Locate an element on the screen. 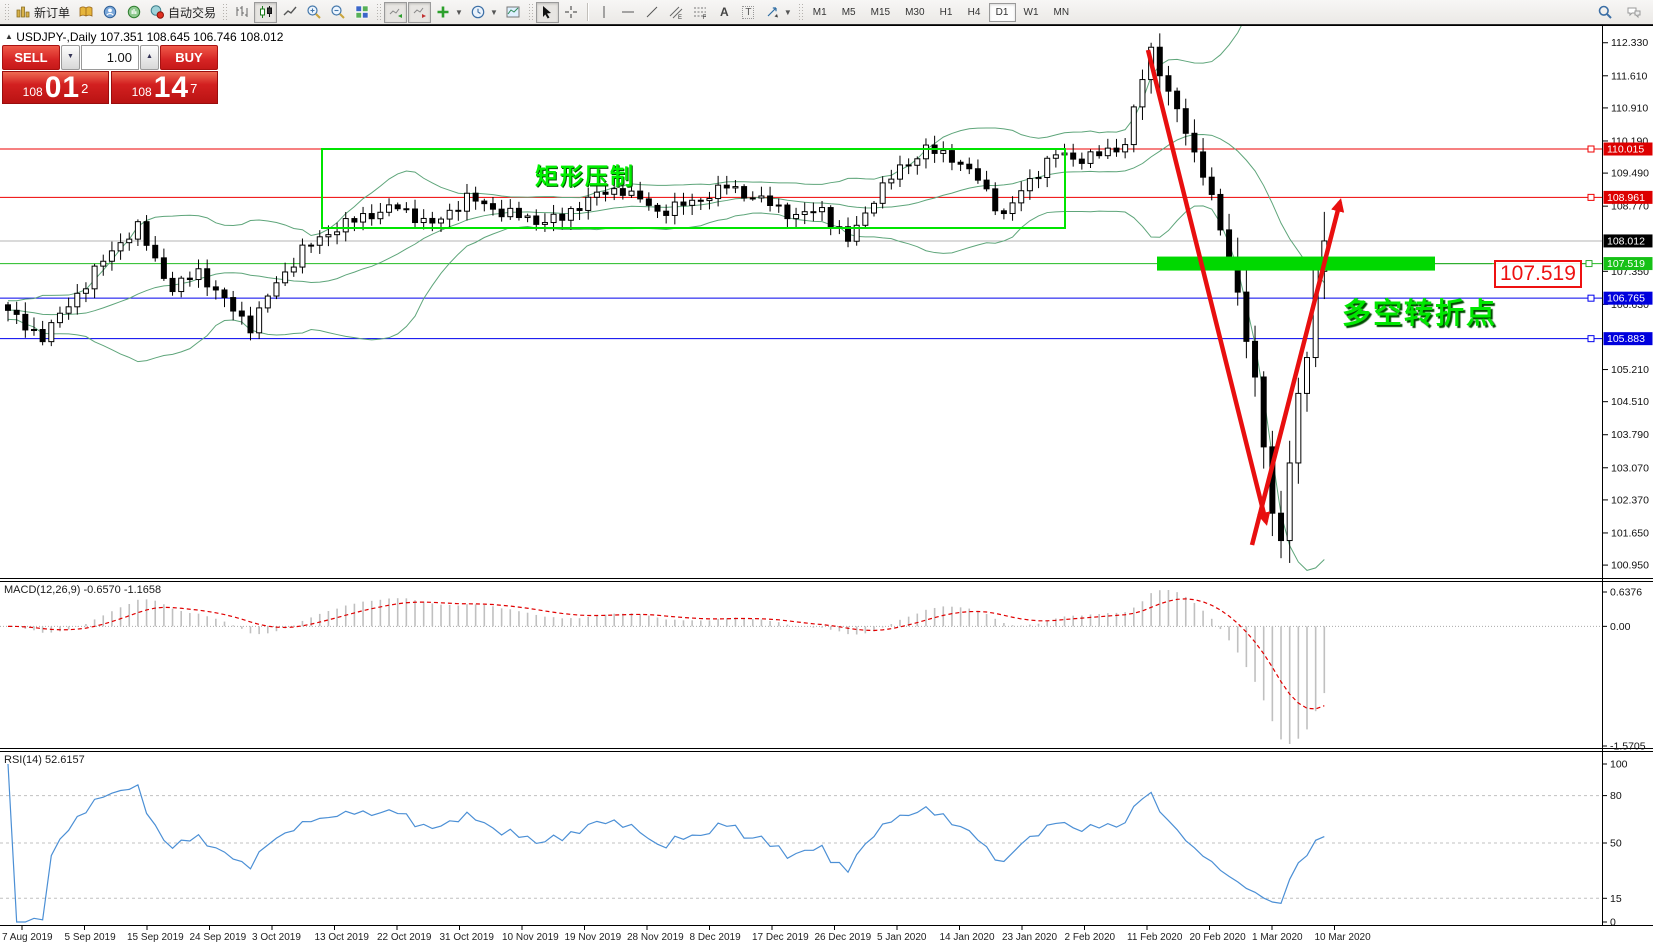 This screenshot has width=1653, height=947. periods-button: ▼ is located at coordinates (484, 12).